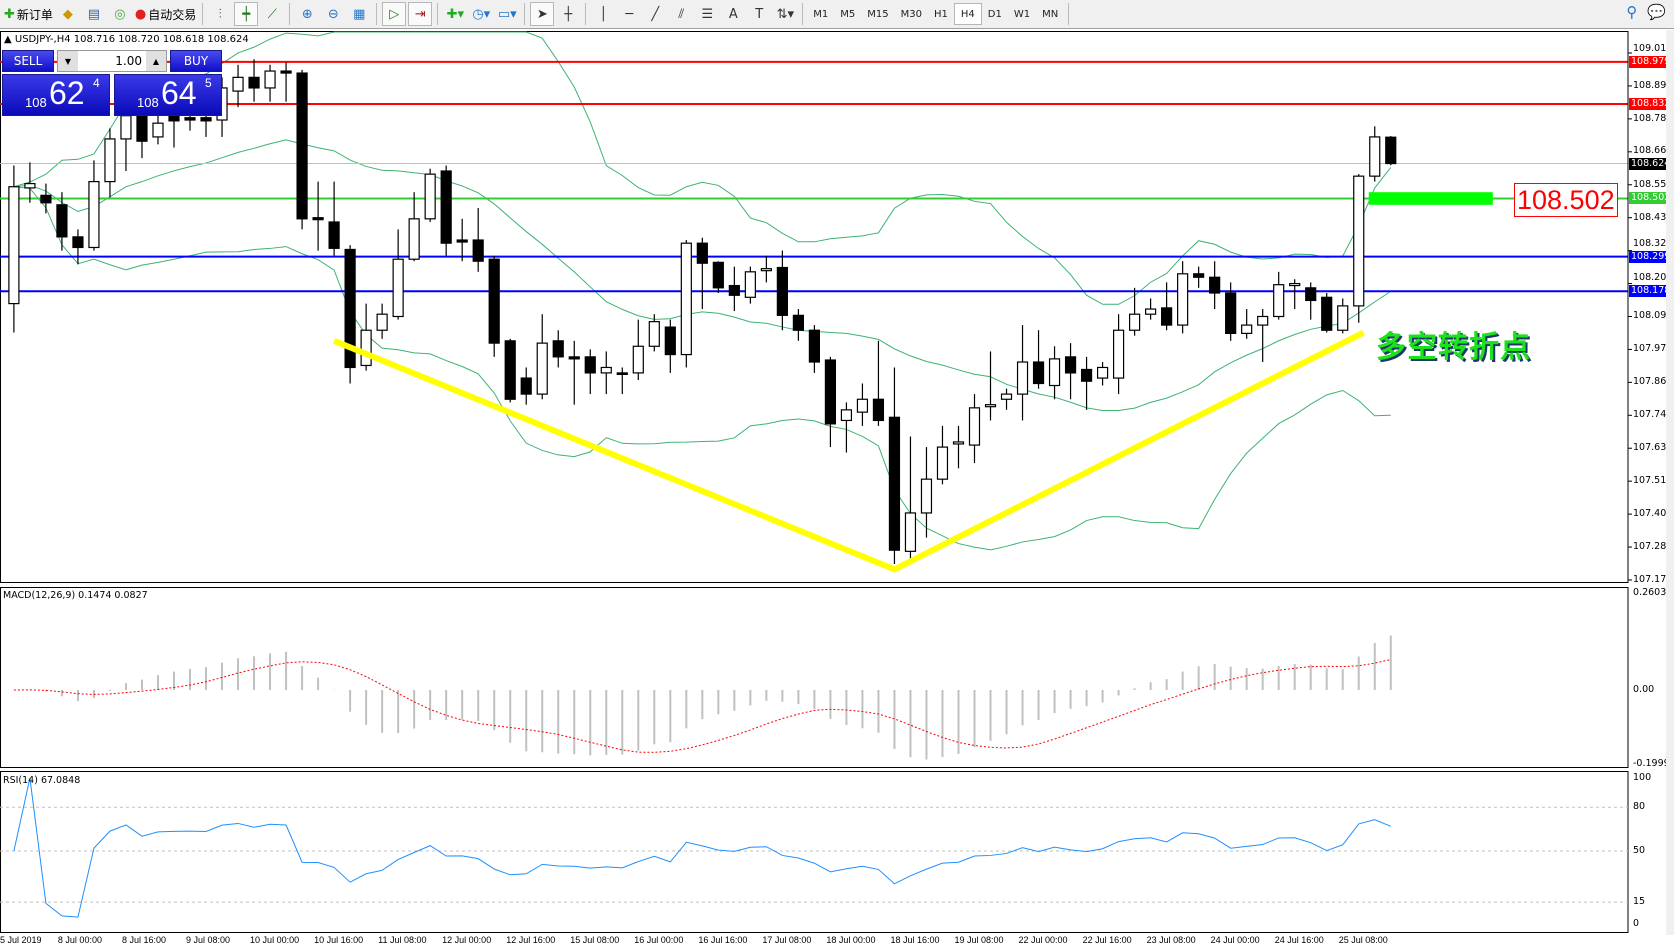 This screenshot has height=949, width=1674. I want to click on time-axis-label: 17 Jul 08:00, so click(787, 940).